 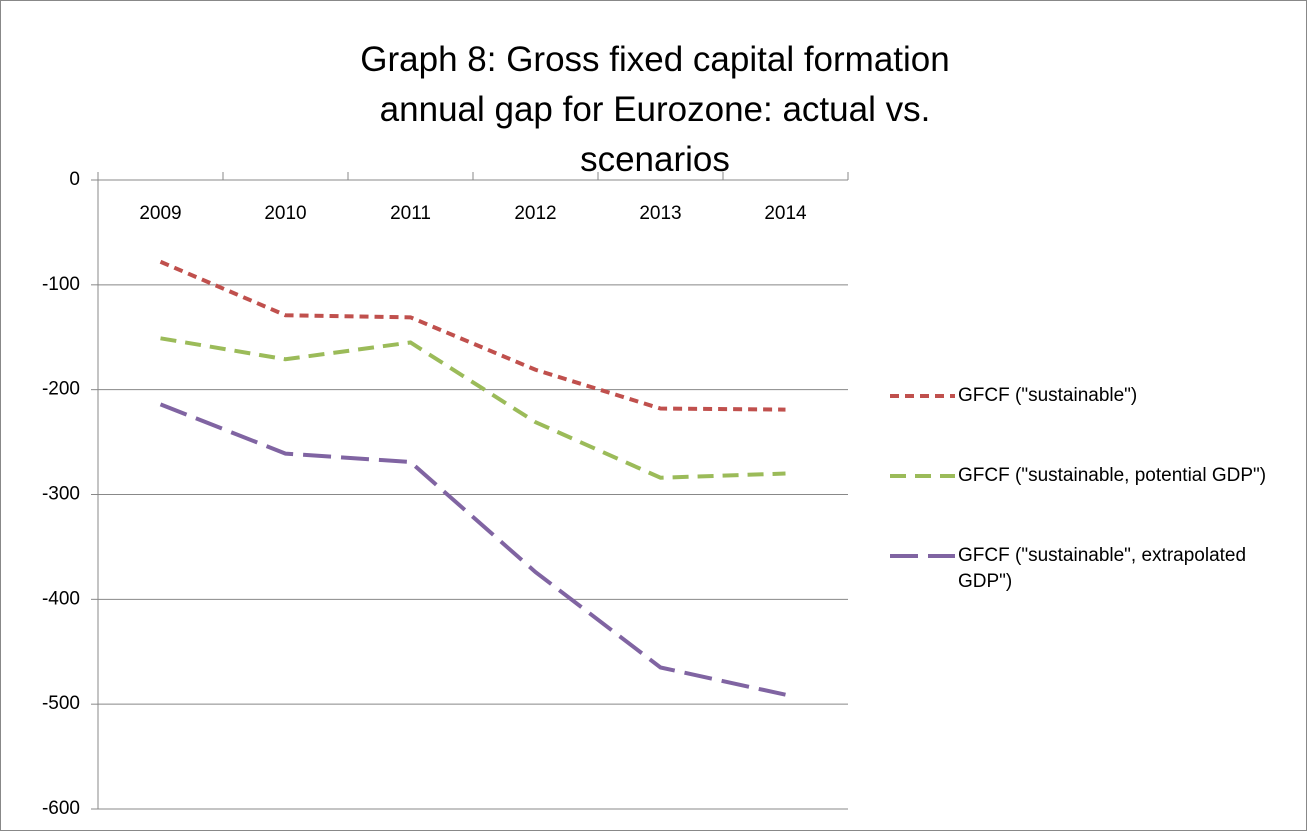 What do you see at coordinates (74, 179) in the screenshot?
I see `y-tick-label: 0` at bounding box center [74, 179].